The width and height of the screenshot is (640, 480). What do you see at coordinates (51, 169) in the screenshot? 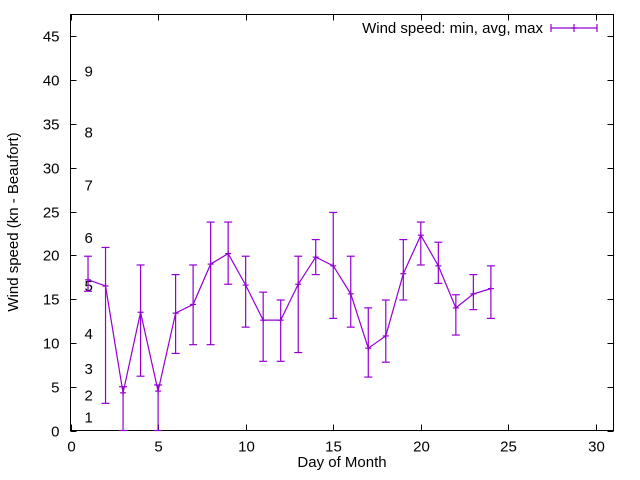
I see `y-tick-label: 30` at bounding box center [51, 169].